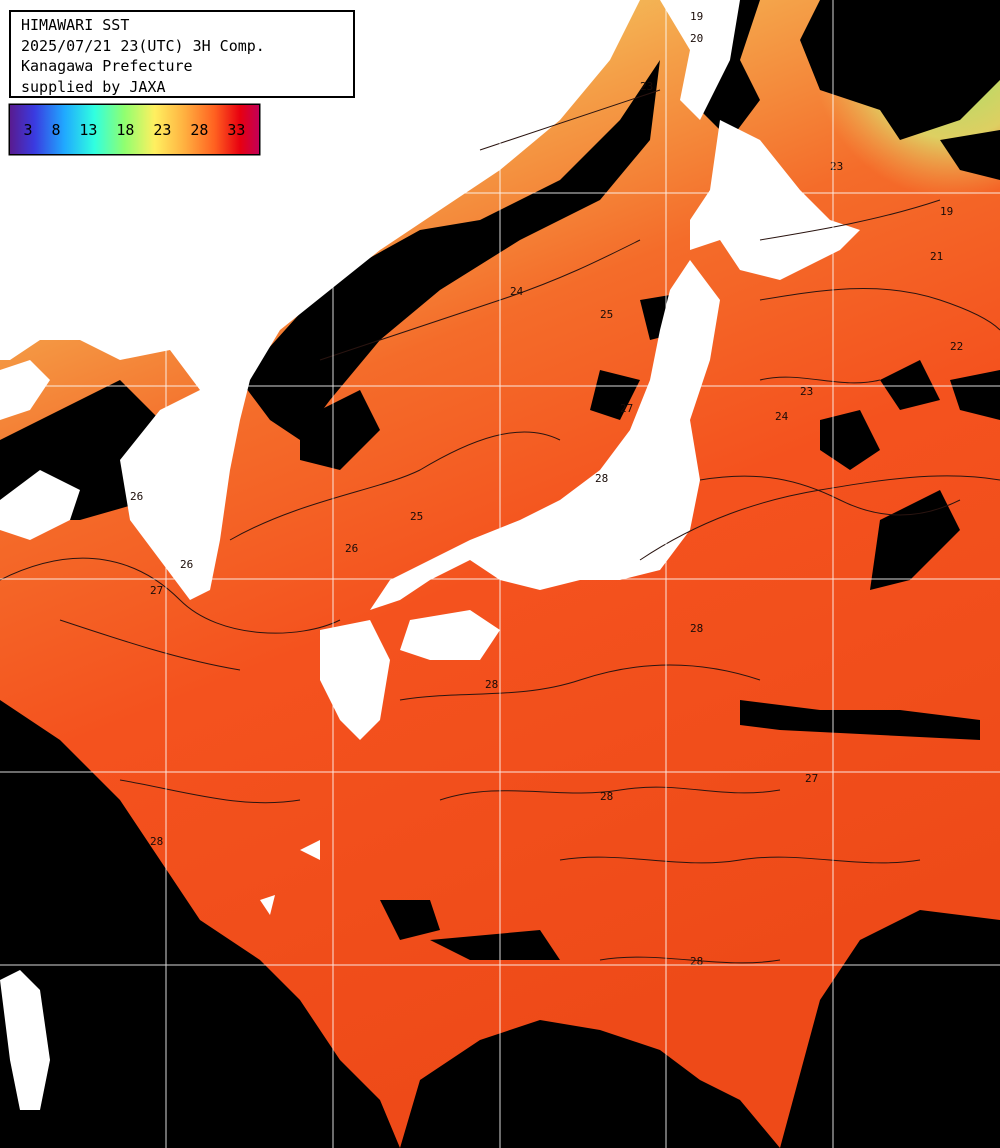 This screenshot has height=1148, width=1000. What do you see at coordinates (199, 129) in the screenshot?
I see `legend-tick: 28` at bounding box center [199, 129].